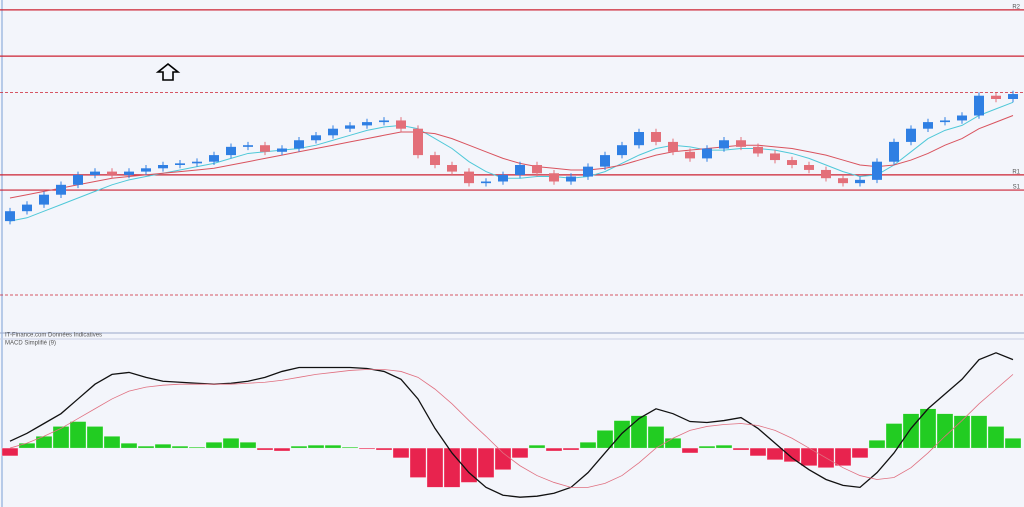 The image size is (1024, 507). I want to click on level-label: S1, so click(1017, 188).